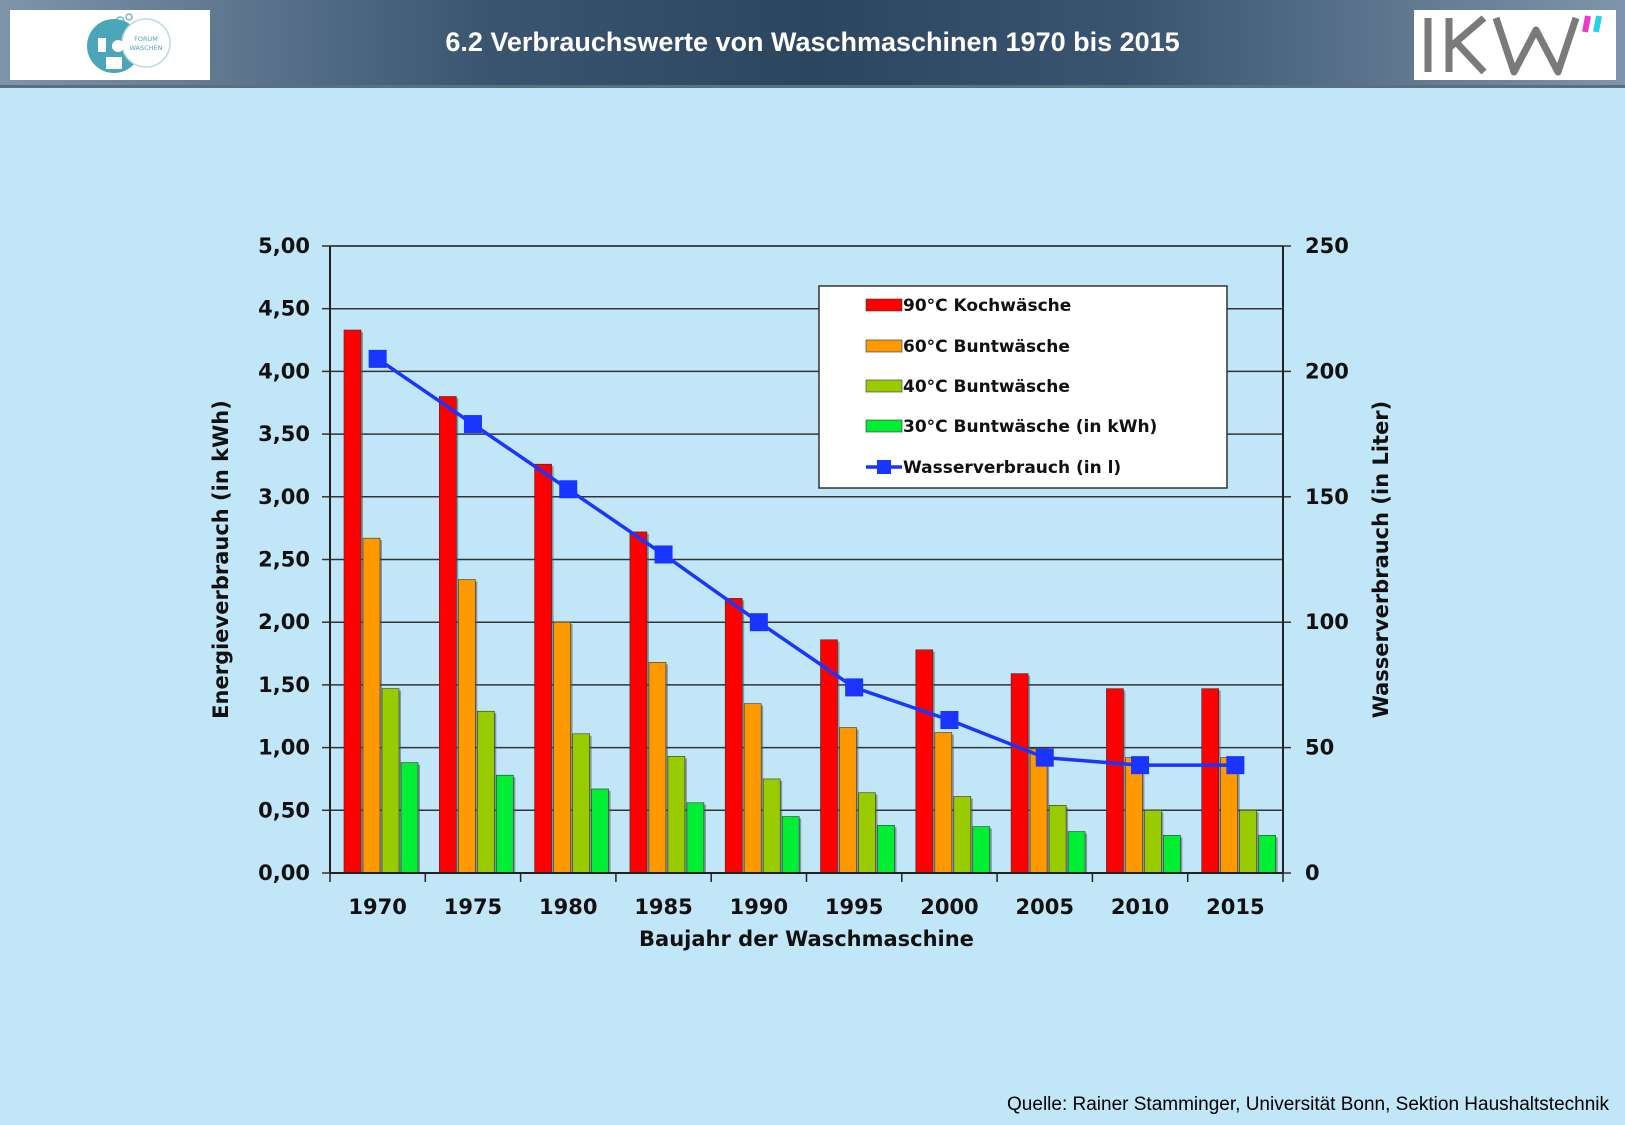 The image size is (1625, 1125). I want to click on y-tick-label: 1,50, so click(284, 685).